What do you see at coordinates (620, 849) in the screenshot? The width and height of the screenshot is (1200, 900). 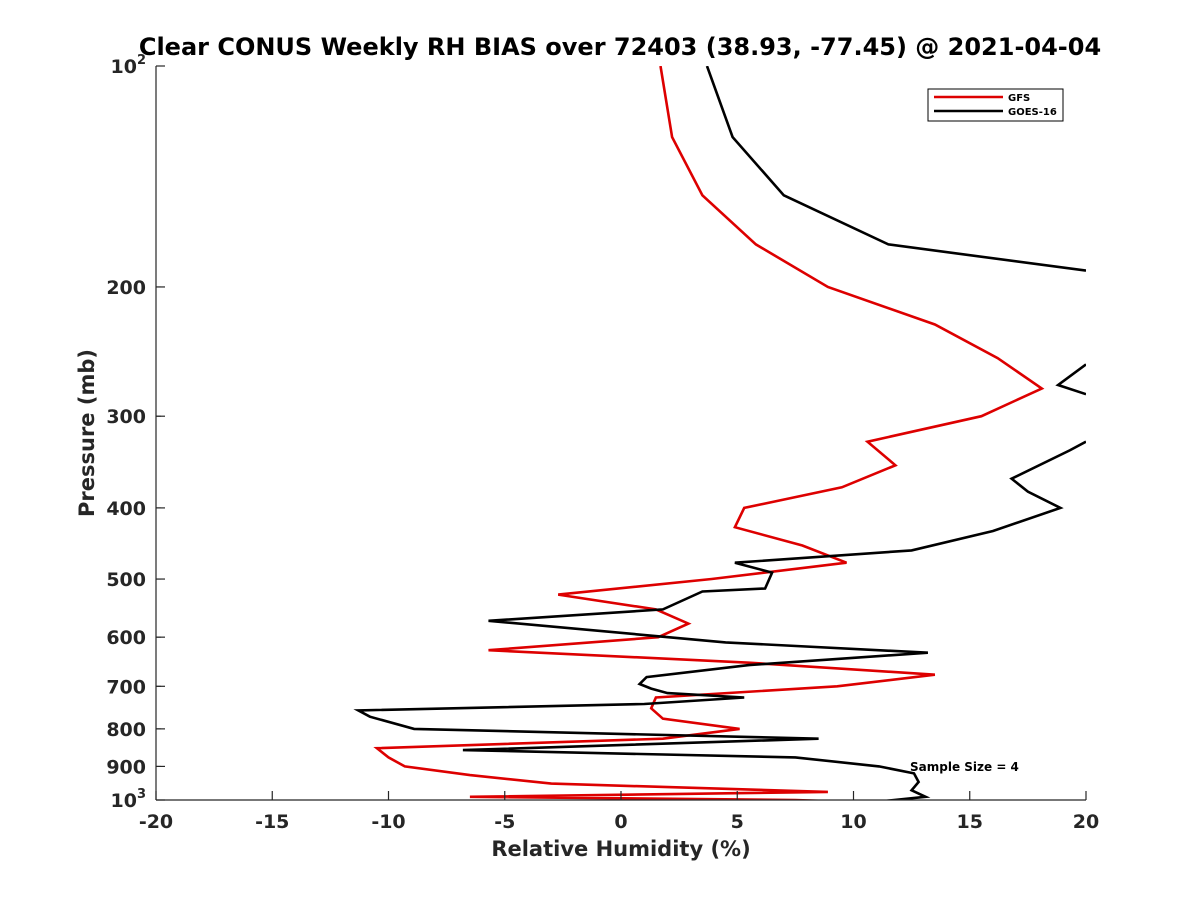 I see `x-axis-label: Relative Humidity (%)` at bounding box center [620, 849].